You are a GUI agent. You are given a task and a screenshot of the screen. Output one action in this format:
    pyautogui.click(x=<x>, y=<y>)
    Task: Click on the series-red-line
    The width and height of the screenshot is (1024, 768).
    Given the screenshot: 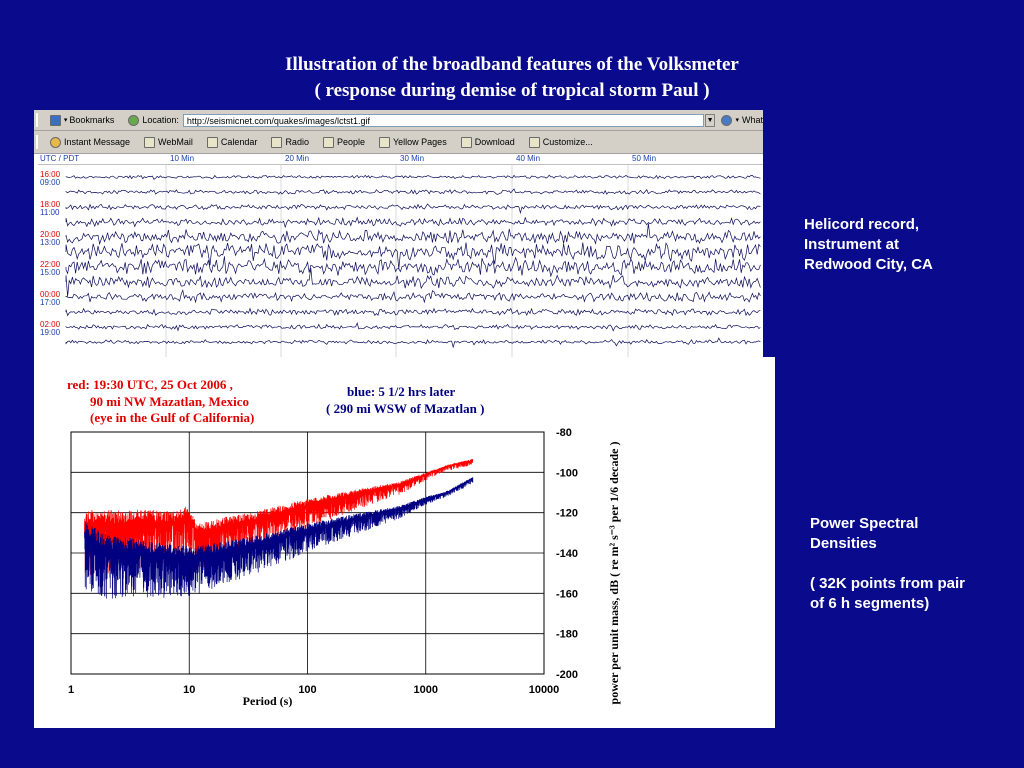 What is the action you would take?
    pyautogui.click(x=279, y=517)
    